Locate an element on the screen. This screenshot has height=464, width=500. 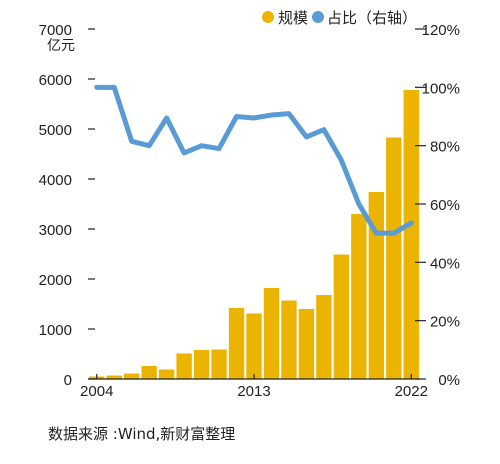
x-axis: 2004 2013 2022 is located at coordinates (254, 387).